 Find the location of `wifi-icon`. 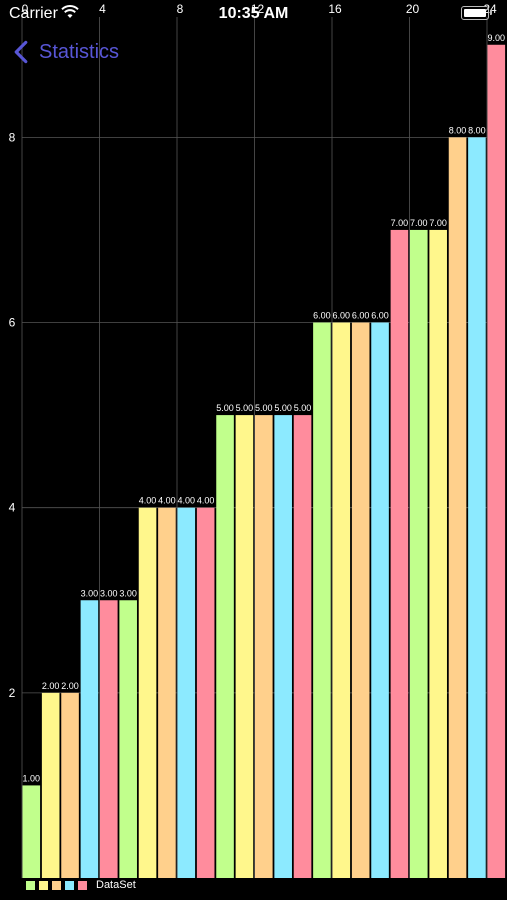

wifi-icon is located at coordinates (70, 11).